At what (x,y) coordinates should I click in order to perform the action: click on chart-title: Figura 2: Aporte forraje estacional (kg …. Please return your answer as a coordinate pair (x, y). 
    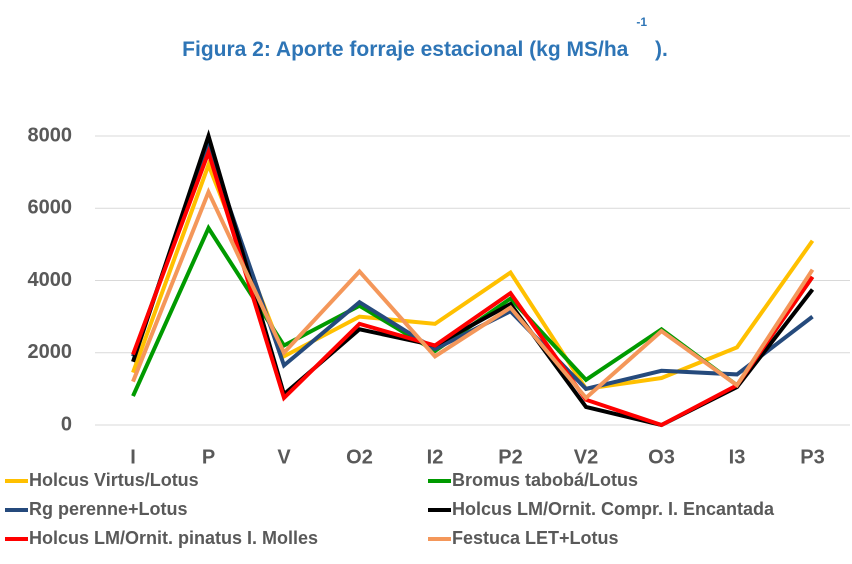
    Looking at the image, I should click on (425, 37).